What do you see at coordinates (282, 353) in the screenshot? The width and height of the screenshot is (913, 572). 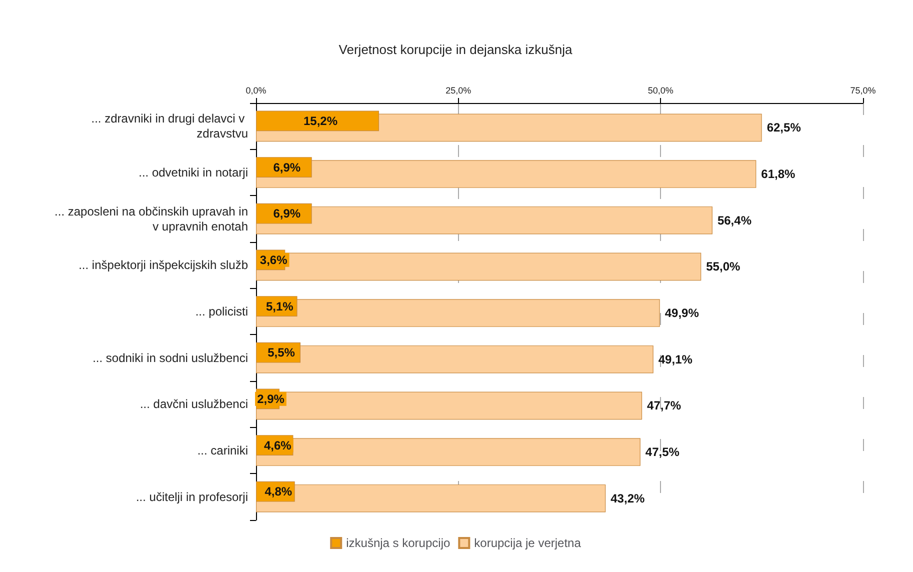 I see `data-label: 5,5%` at bounding box center [282, 353].